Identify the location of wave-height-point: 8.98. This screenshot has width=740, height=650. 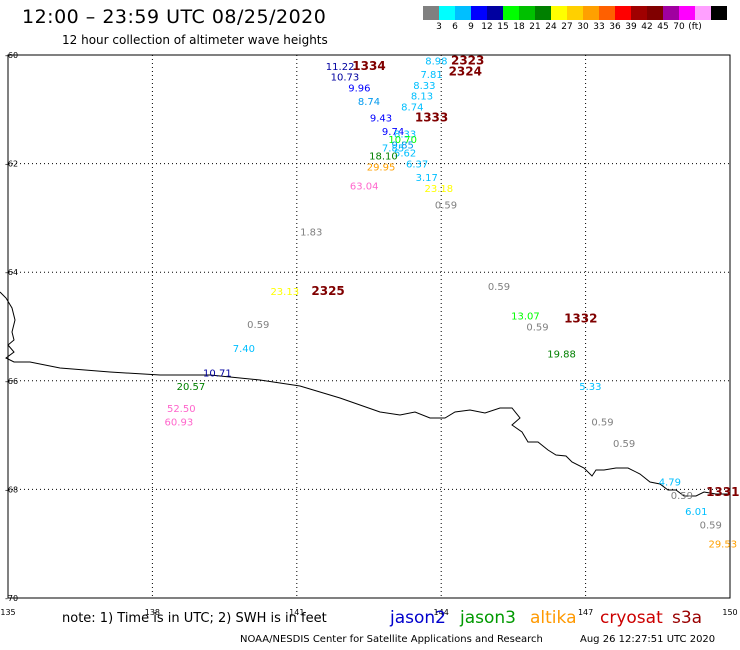
(436, 61).